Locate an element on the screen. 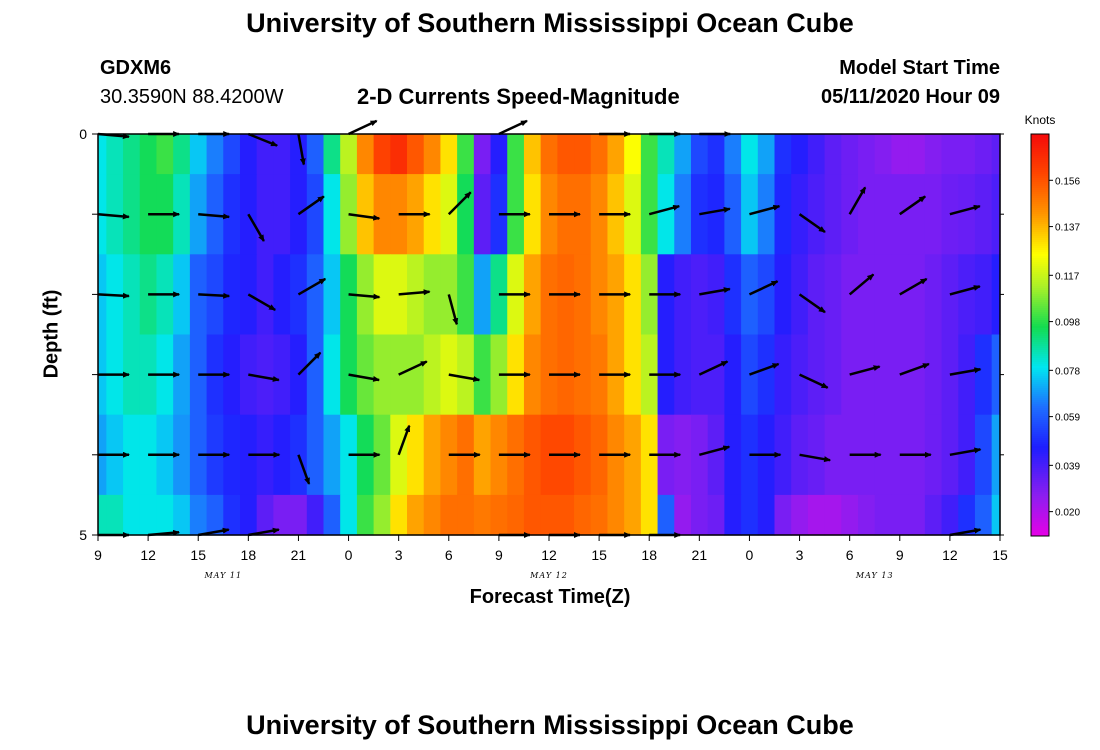  x-tick-label: 21 is located at coordinates (700, 555).